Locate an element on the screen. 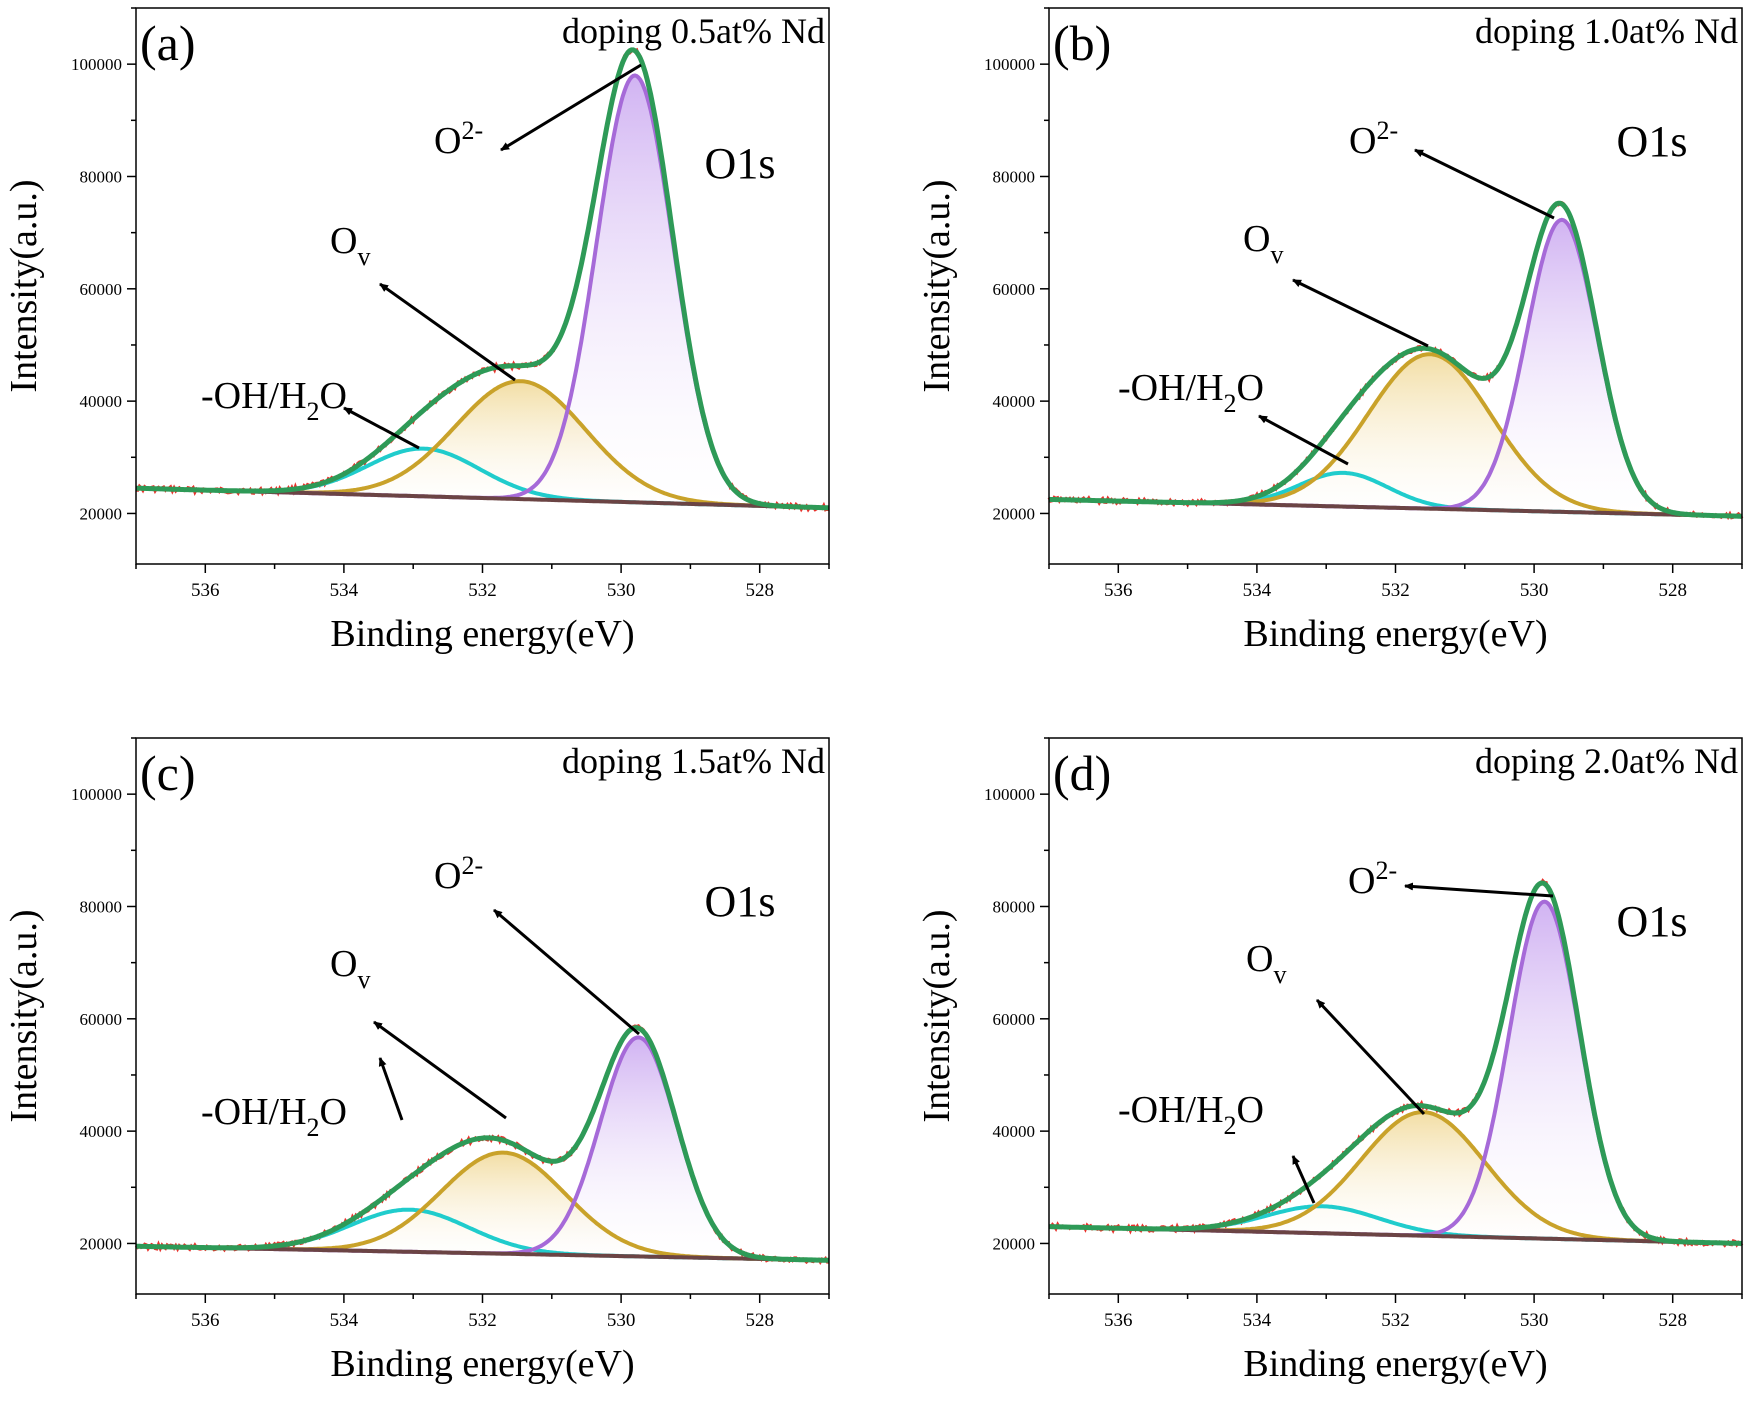 Image resolution: width=1750 pixels, height=1405 pixels. condition-label: doping 2.0at% Nd is located at coordinates (1606, 761).